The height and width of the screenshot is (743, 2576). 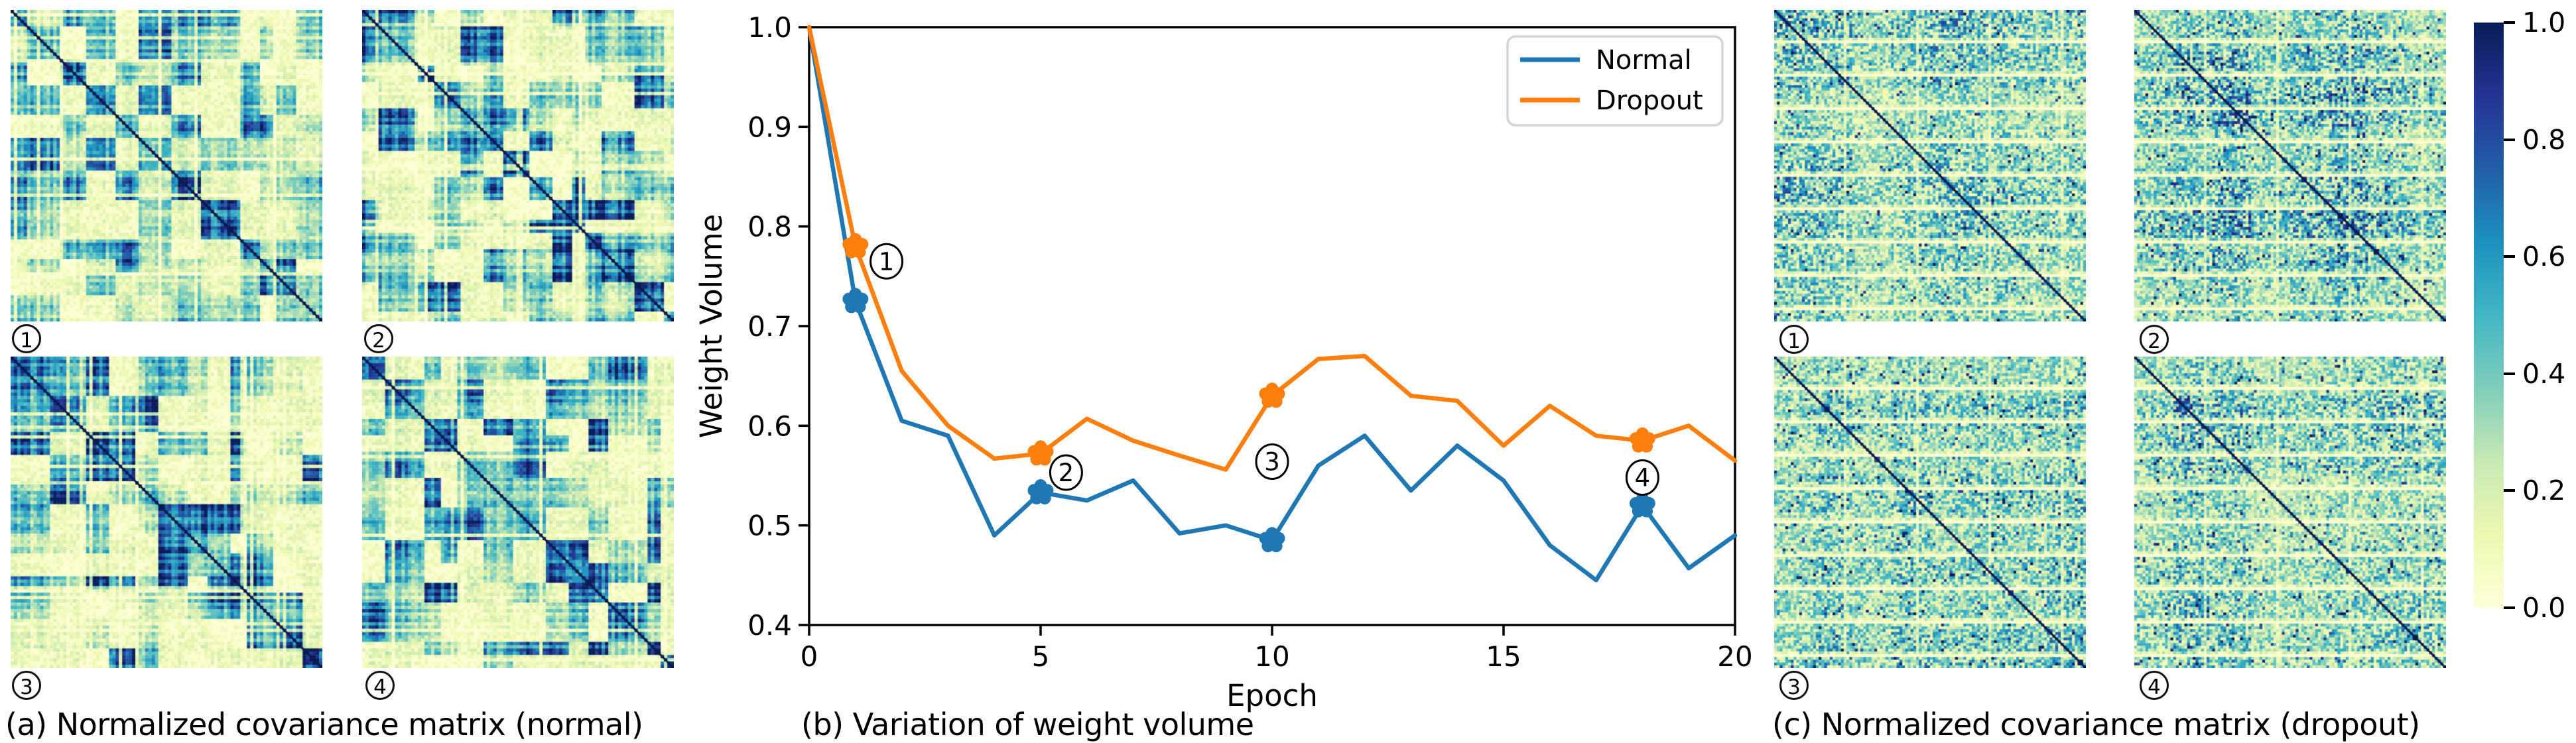 What do you see at coordinates (27, 685) in the screenshot?
I see `panel-a-label-3: 3` at bounding box center [27, 685].